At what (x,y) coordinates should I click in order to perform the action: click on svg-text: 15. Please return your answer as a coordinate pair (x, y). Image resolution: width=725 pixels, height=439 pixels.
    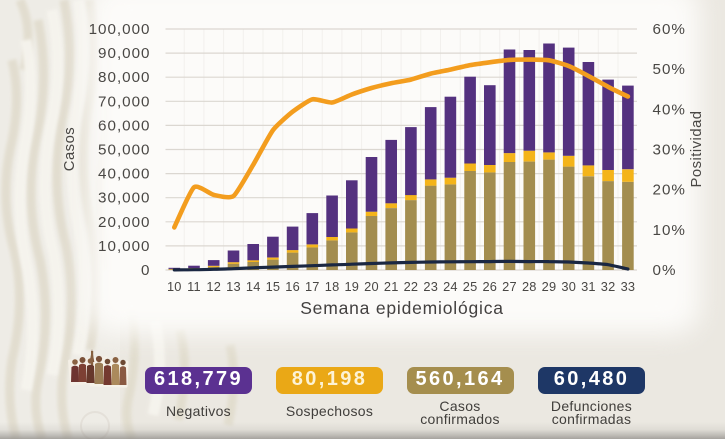
    Looking at the image, I should click on (273, 286).